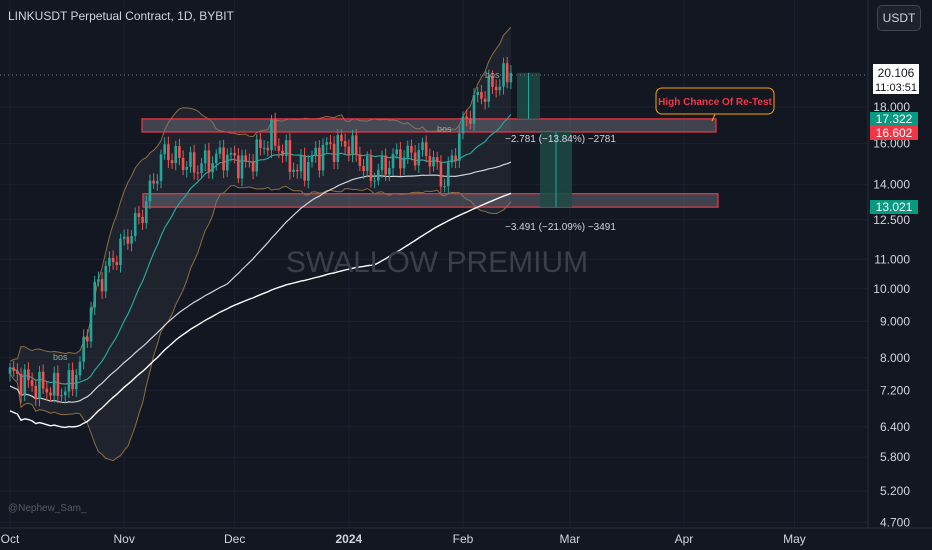 Image resolution: width=932 pixels, height=550 pixels. I want to click on time-axis: Oct Nov Dec 2024 Feb Mar Apr May, so click(403, 539).